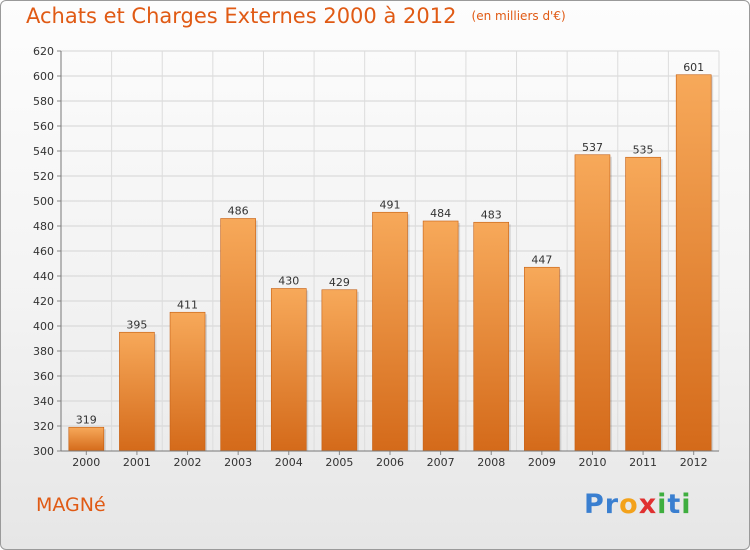 Image resolution: width=750 pixels, height=550 pixels. Describe the element at coordinates (238, 211) in the screenshot. I see `value-label: 486` at that location.